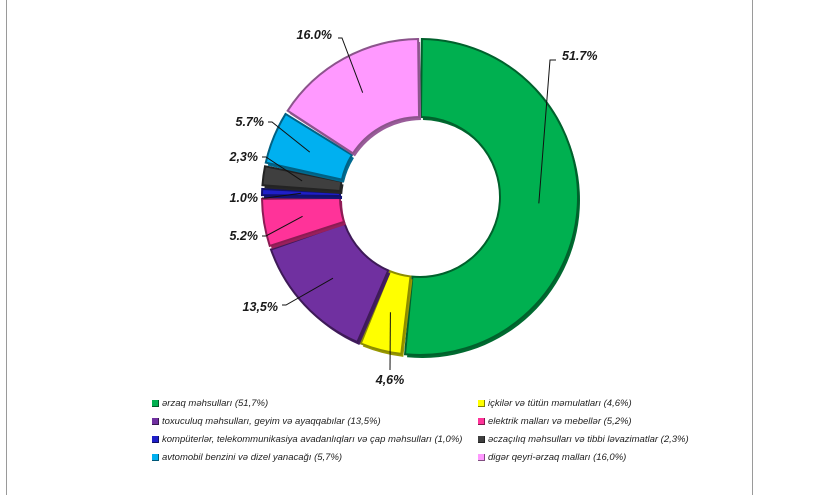  Describe the element at coordinates (289, 137) in the screenshot. I see `leader-line-avtomobil-benzini-v-dizel-yanacag` at that location.